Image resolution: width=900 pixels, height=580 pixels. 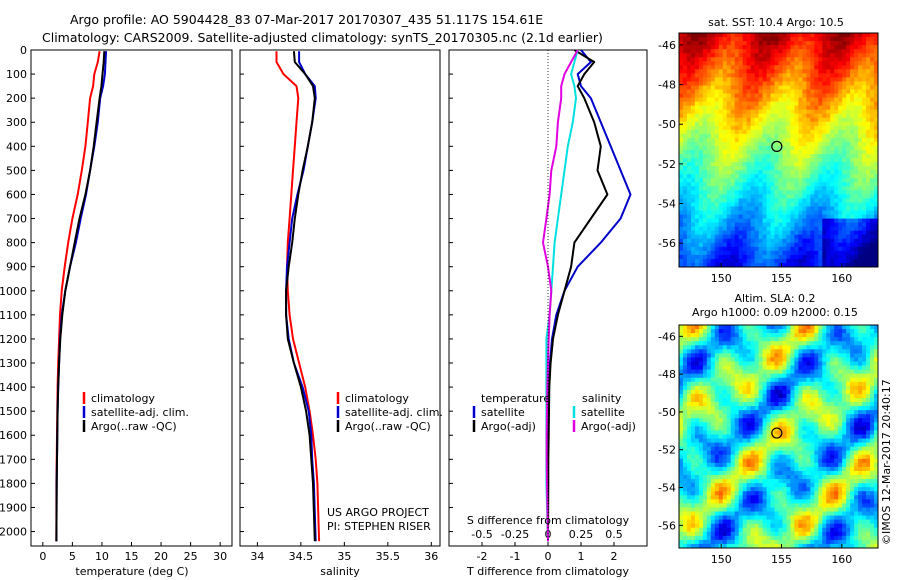 What do you see at coordinates (508, 426) in the screenshot?
I see `legend-label-t-argo: Argo(-adj)` at bounding box center [508, 426].